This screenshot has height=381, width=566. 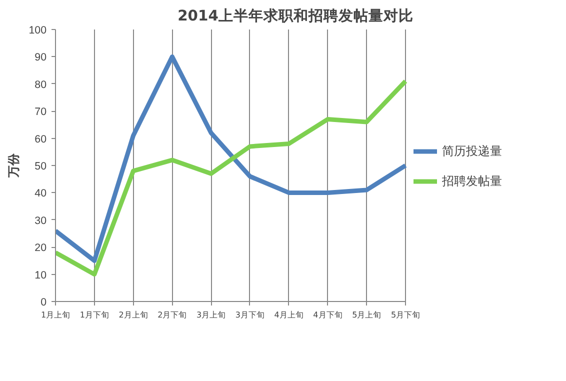 What do you see at coordinates (40, 275) in the screenshot?
I see `y-tick-label: 10` at bounding box center [40, 275].